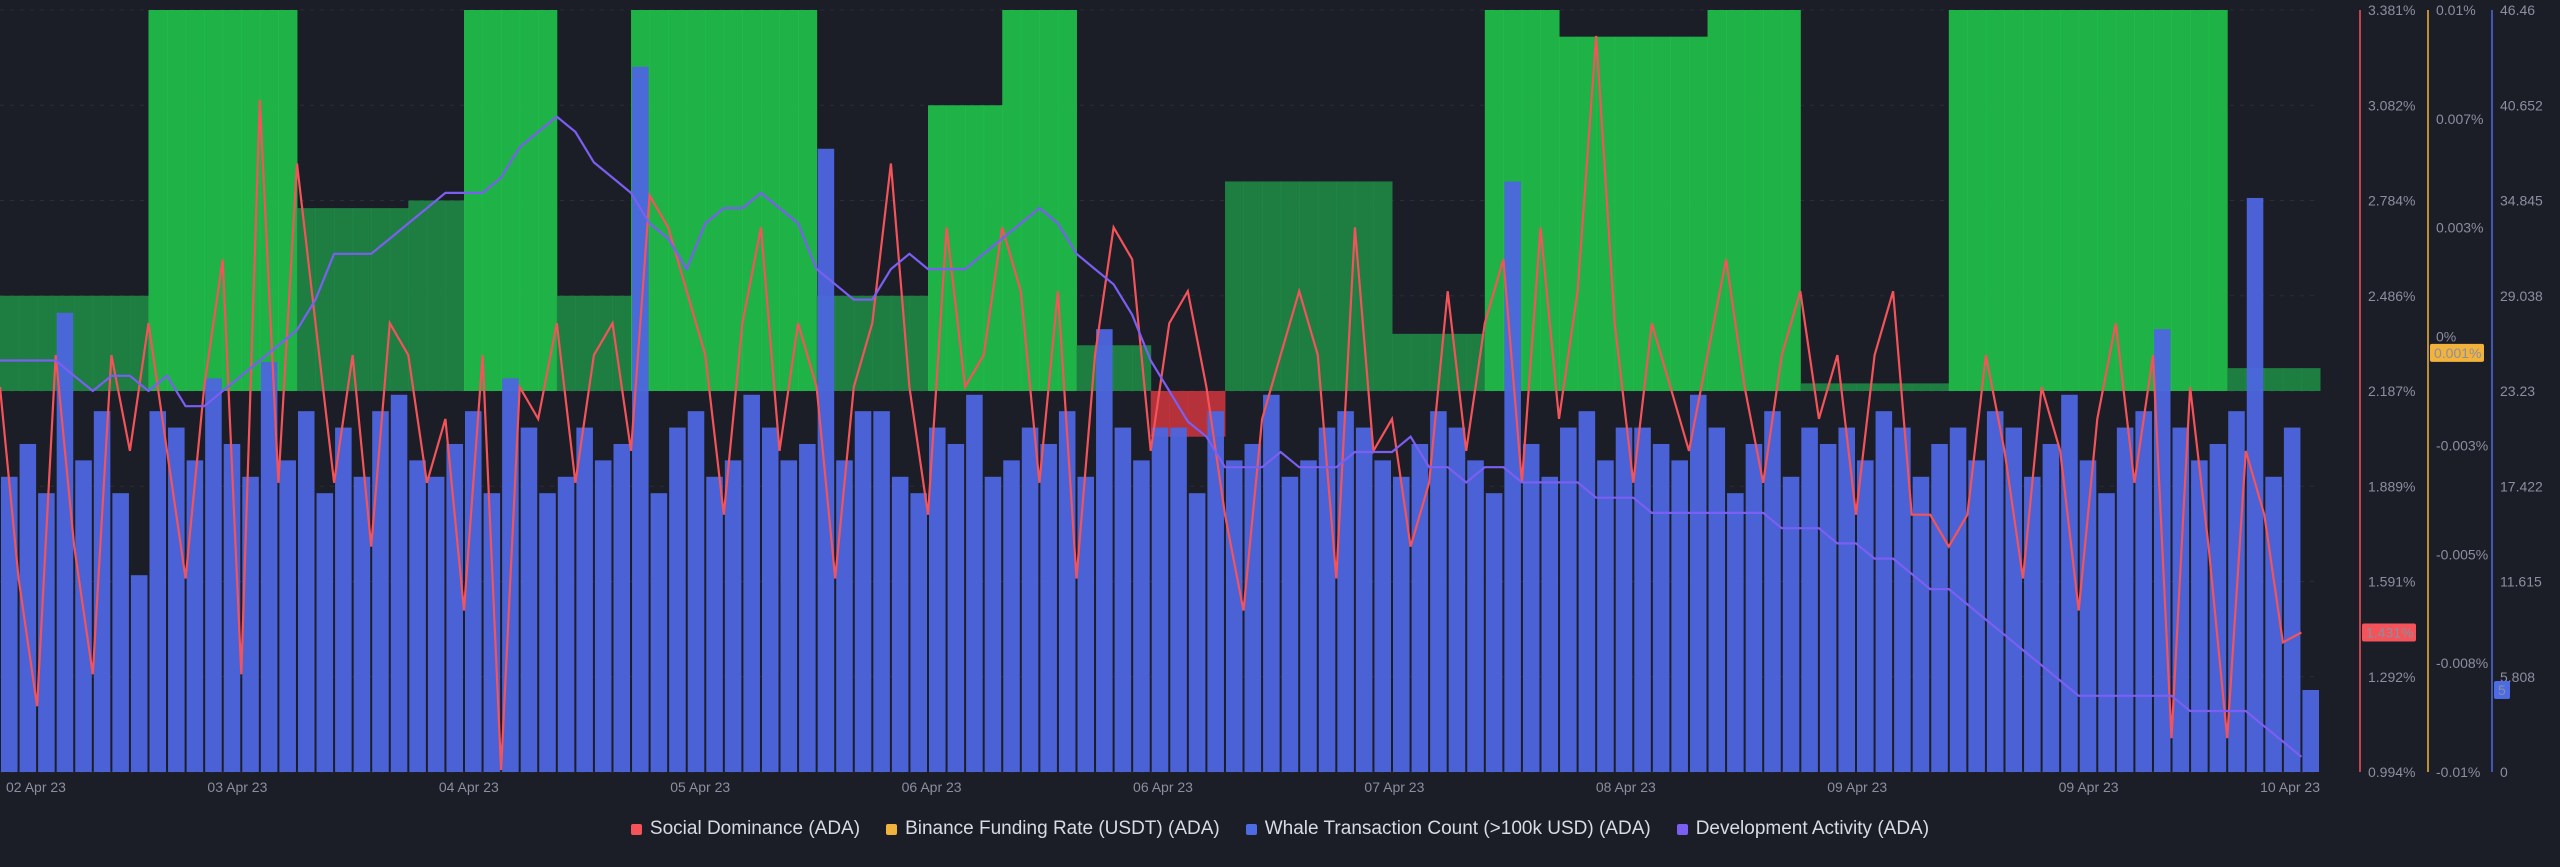  What do you see at coordinates (36, 787) in the screenshot?
I see `x-tick-label: 02 Apr 23` at bounding box center [36, 787].